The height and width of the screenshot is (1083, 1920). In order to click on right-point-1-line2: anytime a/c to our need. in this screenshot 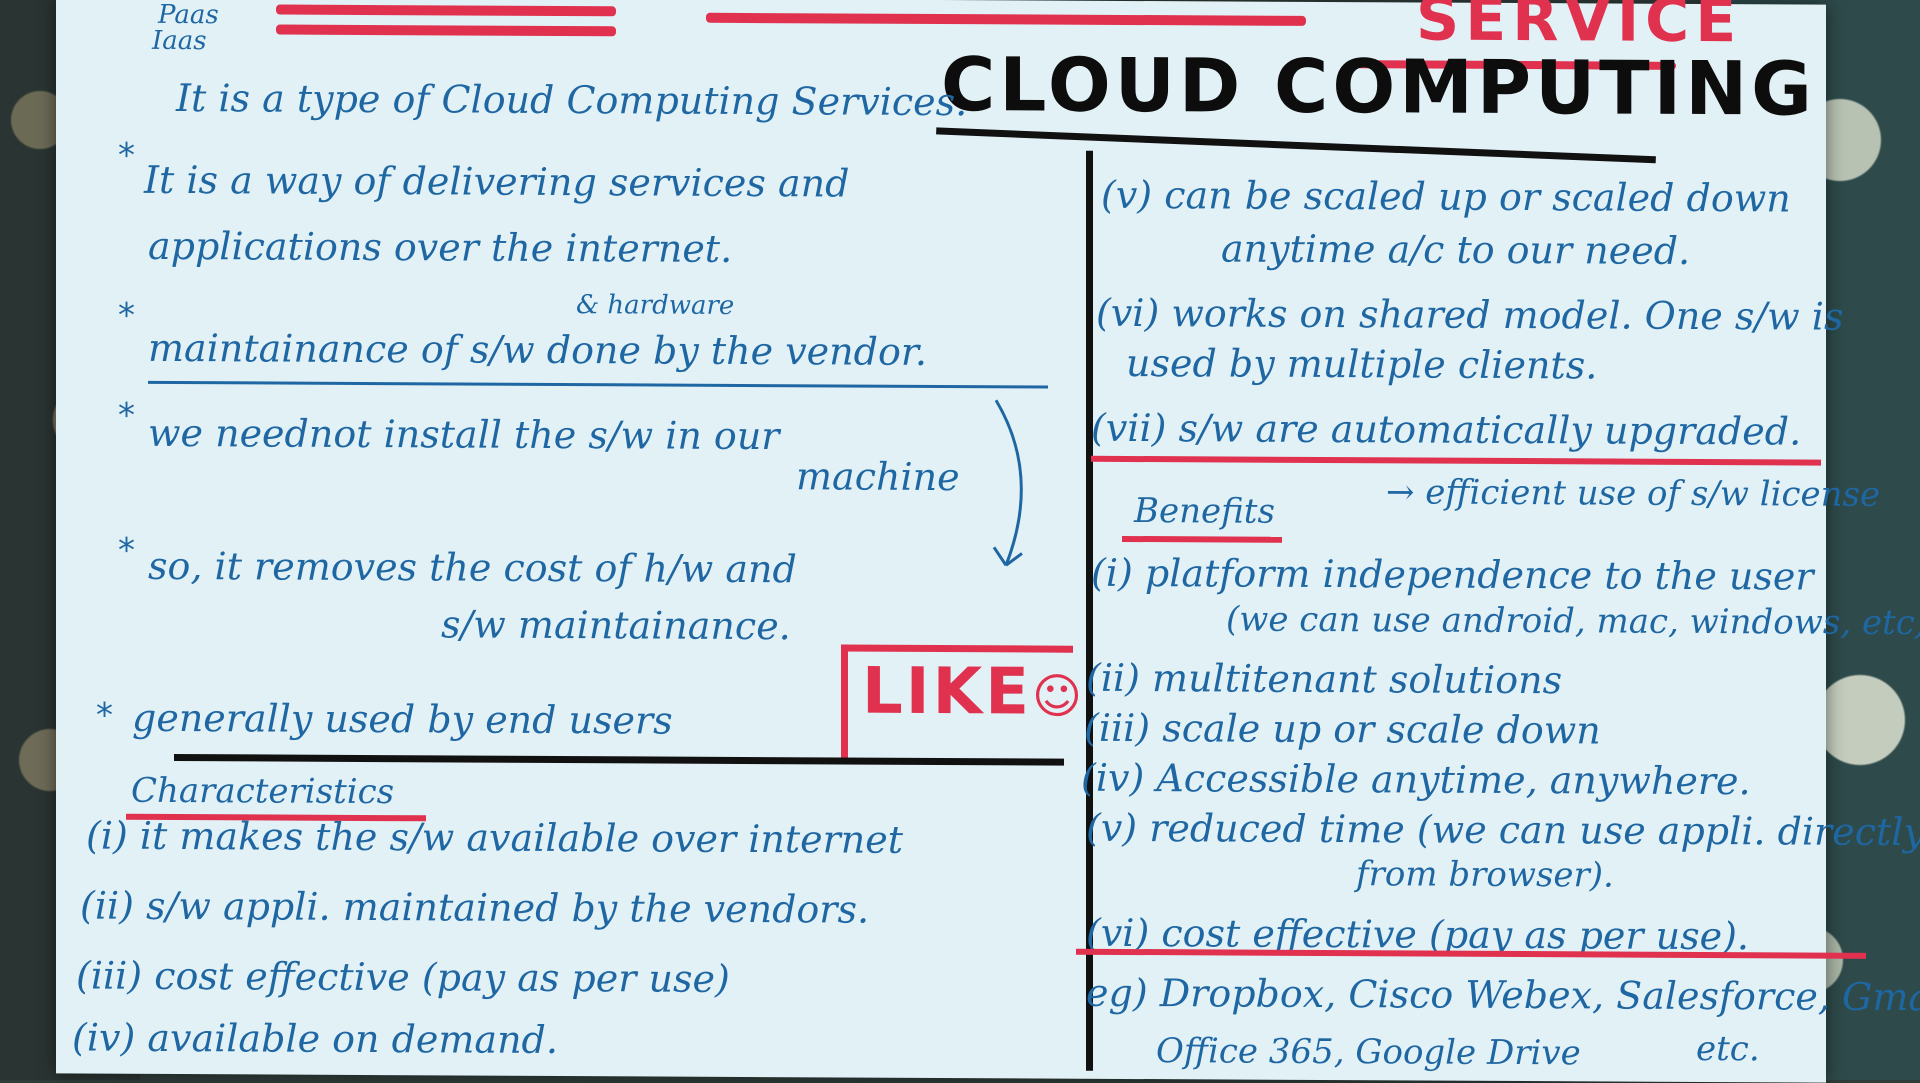, I will do `click(1456, 249)`.